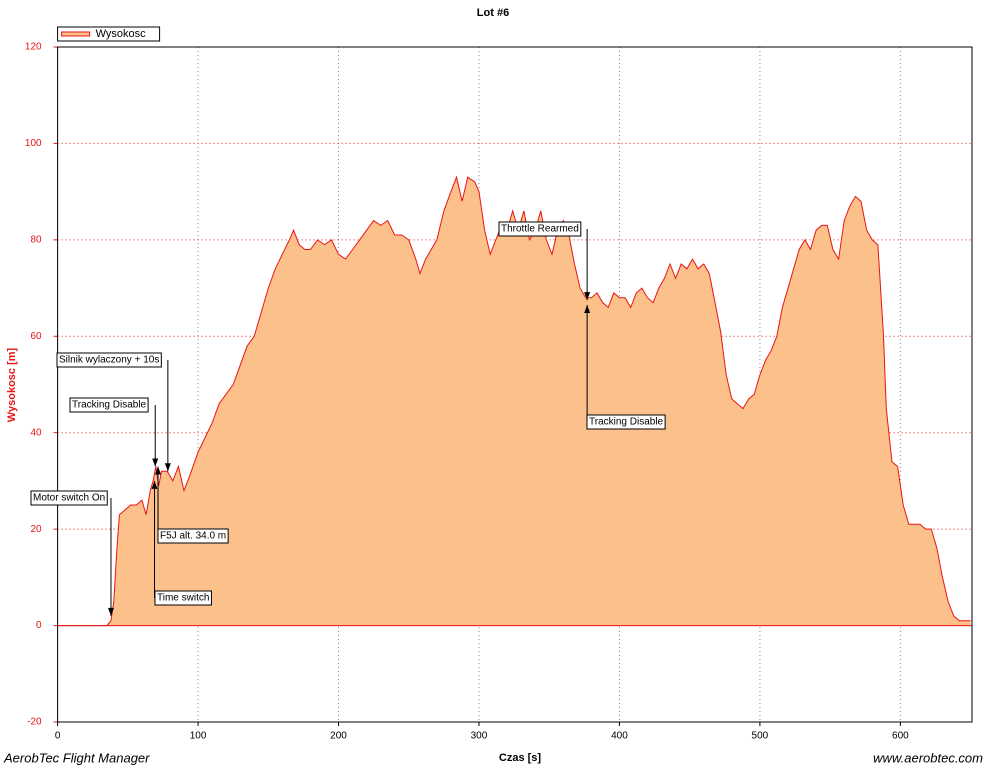 The image size is (987, 768). Describe the element at coordinates (198, 736) in the screenshot. I see `x-tick-label: 100` at that location.